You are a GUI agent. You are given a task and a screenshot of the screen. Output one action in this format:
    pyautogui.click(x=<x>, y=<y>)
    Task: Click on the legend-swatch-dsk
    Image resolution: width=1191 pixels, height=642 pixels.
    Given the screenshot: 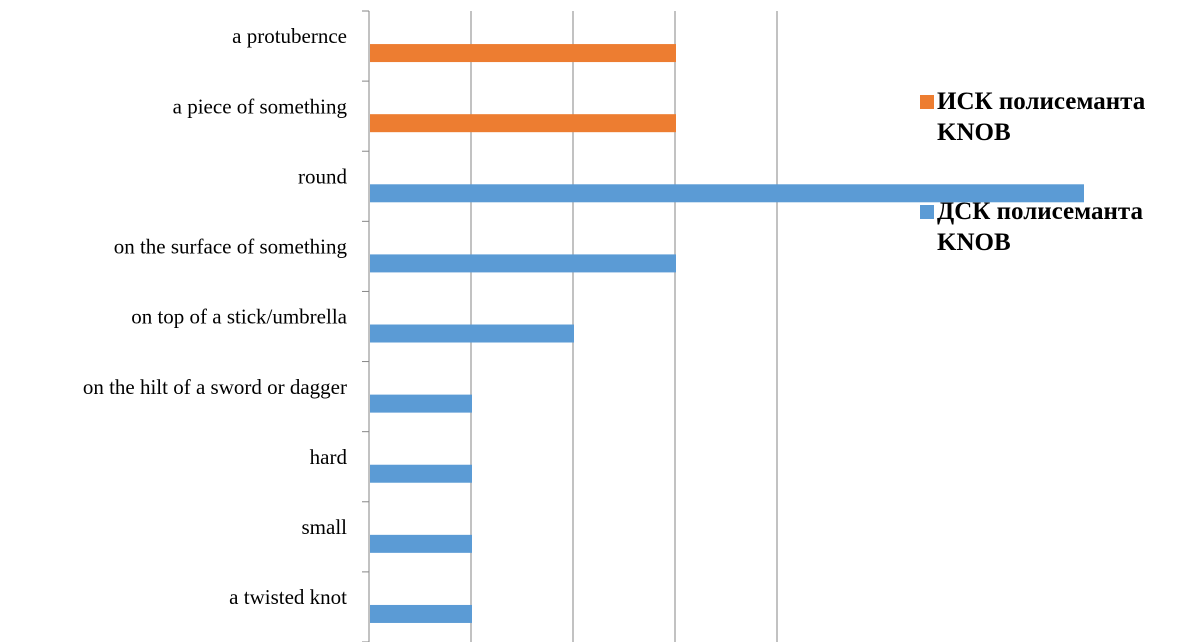 What is the action you would take?
    pyautogui.click(x=927, y=212)
    